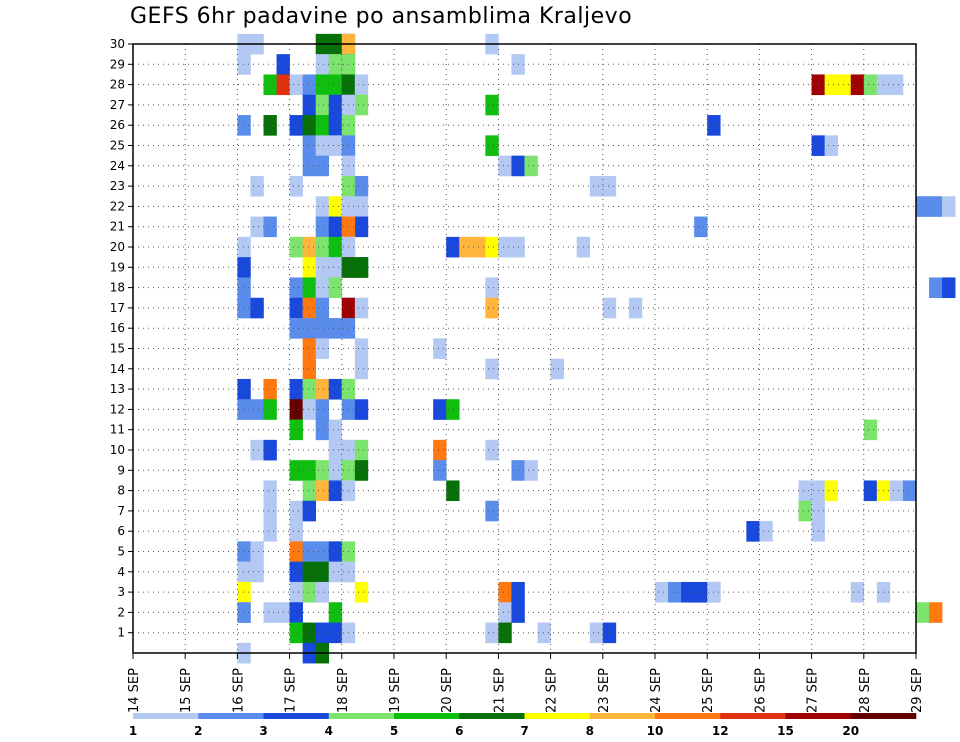 The height and width of the screenshot is (742, 960). I want to click on legend-label: 12, so click(720, 731).